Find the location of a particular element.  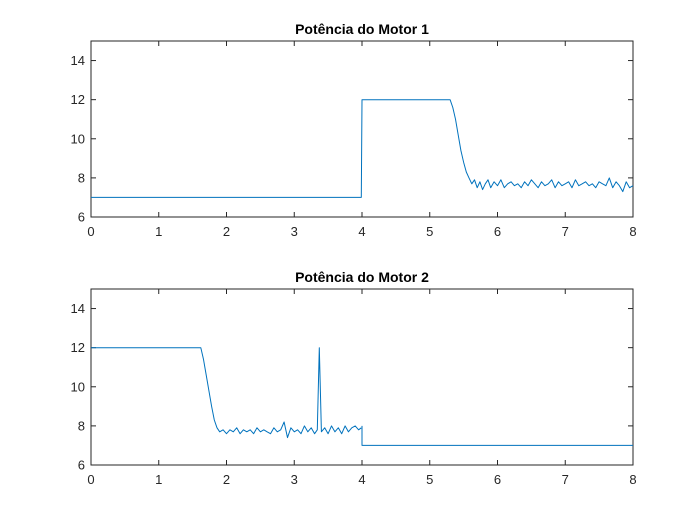

y-tick-label-1-2: 10 is located at coordinates (78, 138).